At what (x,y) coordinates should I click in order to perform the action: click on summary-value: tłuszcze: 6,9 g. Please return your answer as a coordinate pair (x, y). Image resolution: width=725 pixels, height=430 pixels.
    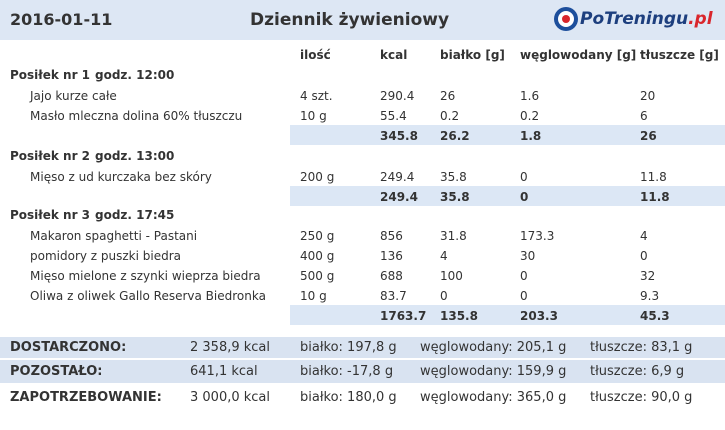
    Looking at the image, I should click on (637, 371).